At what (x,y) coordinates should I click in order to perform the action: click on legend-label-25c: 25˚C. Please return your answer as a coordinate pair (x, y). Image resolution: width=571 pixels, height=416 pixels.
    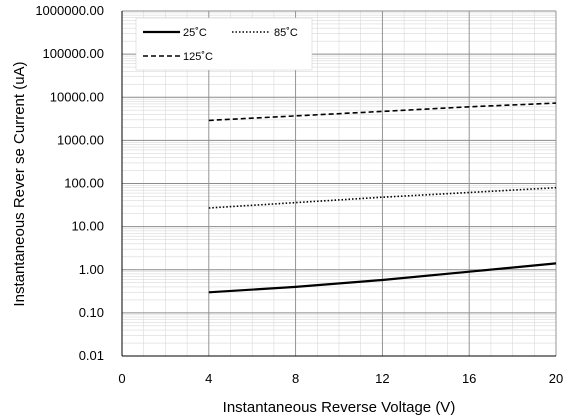
    Looking at the image, I should click on (195, 33).